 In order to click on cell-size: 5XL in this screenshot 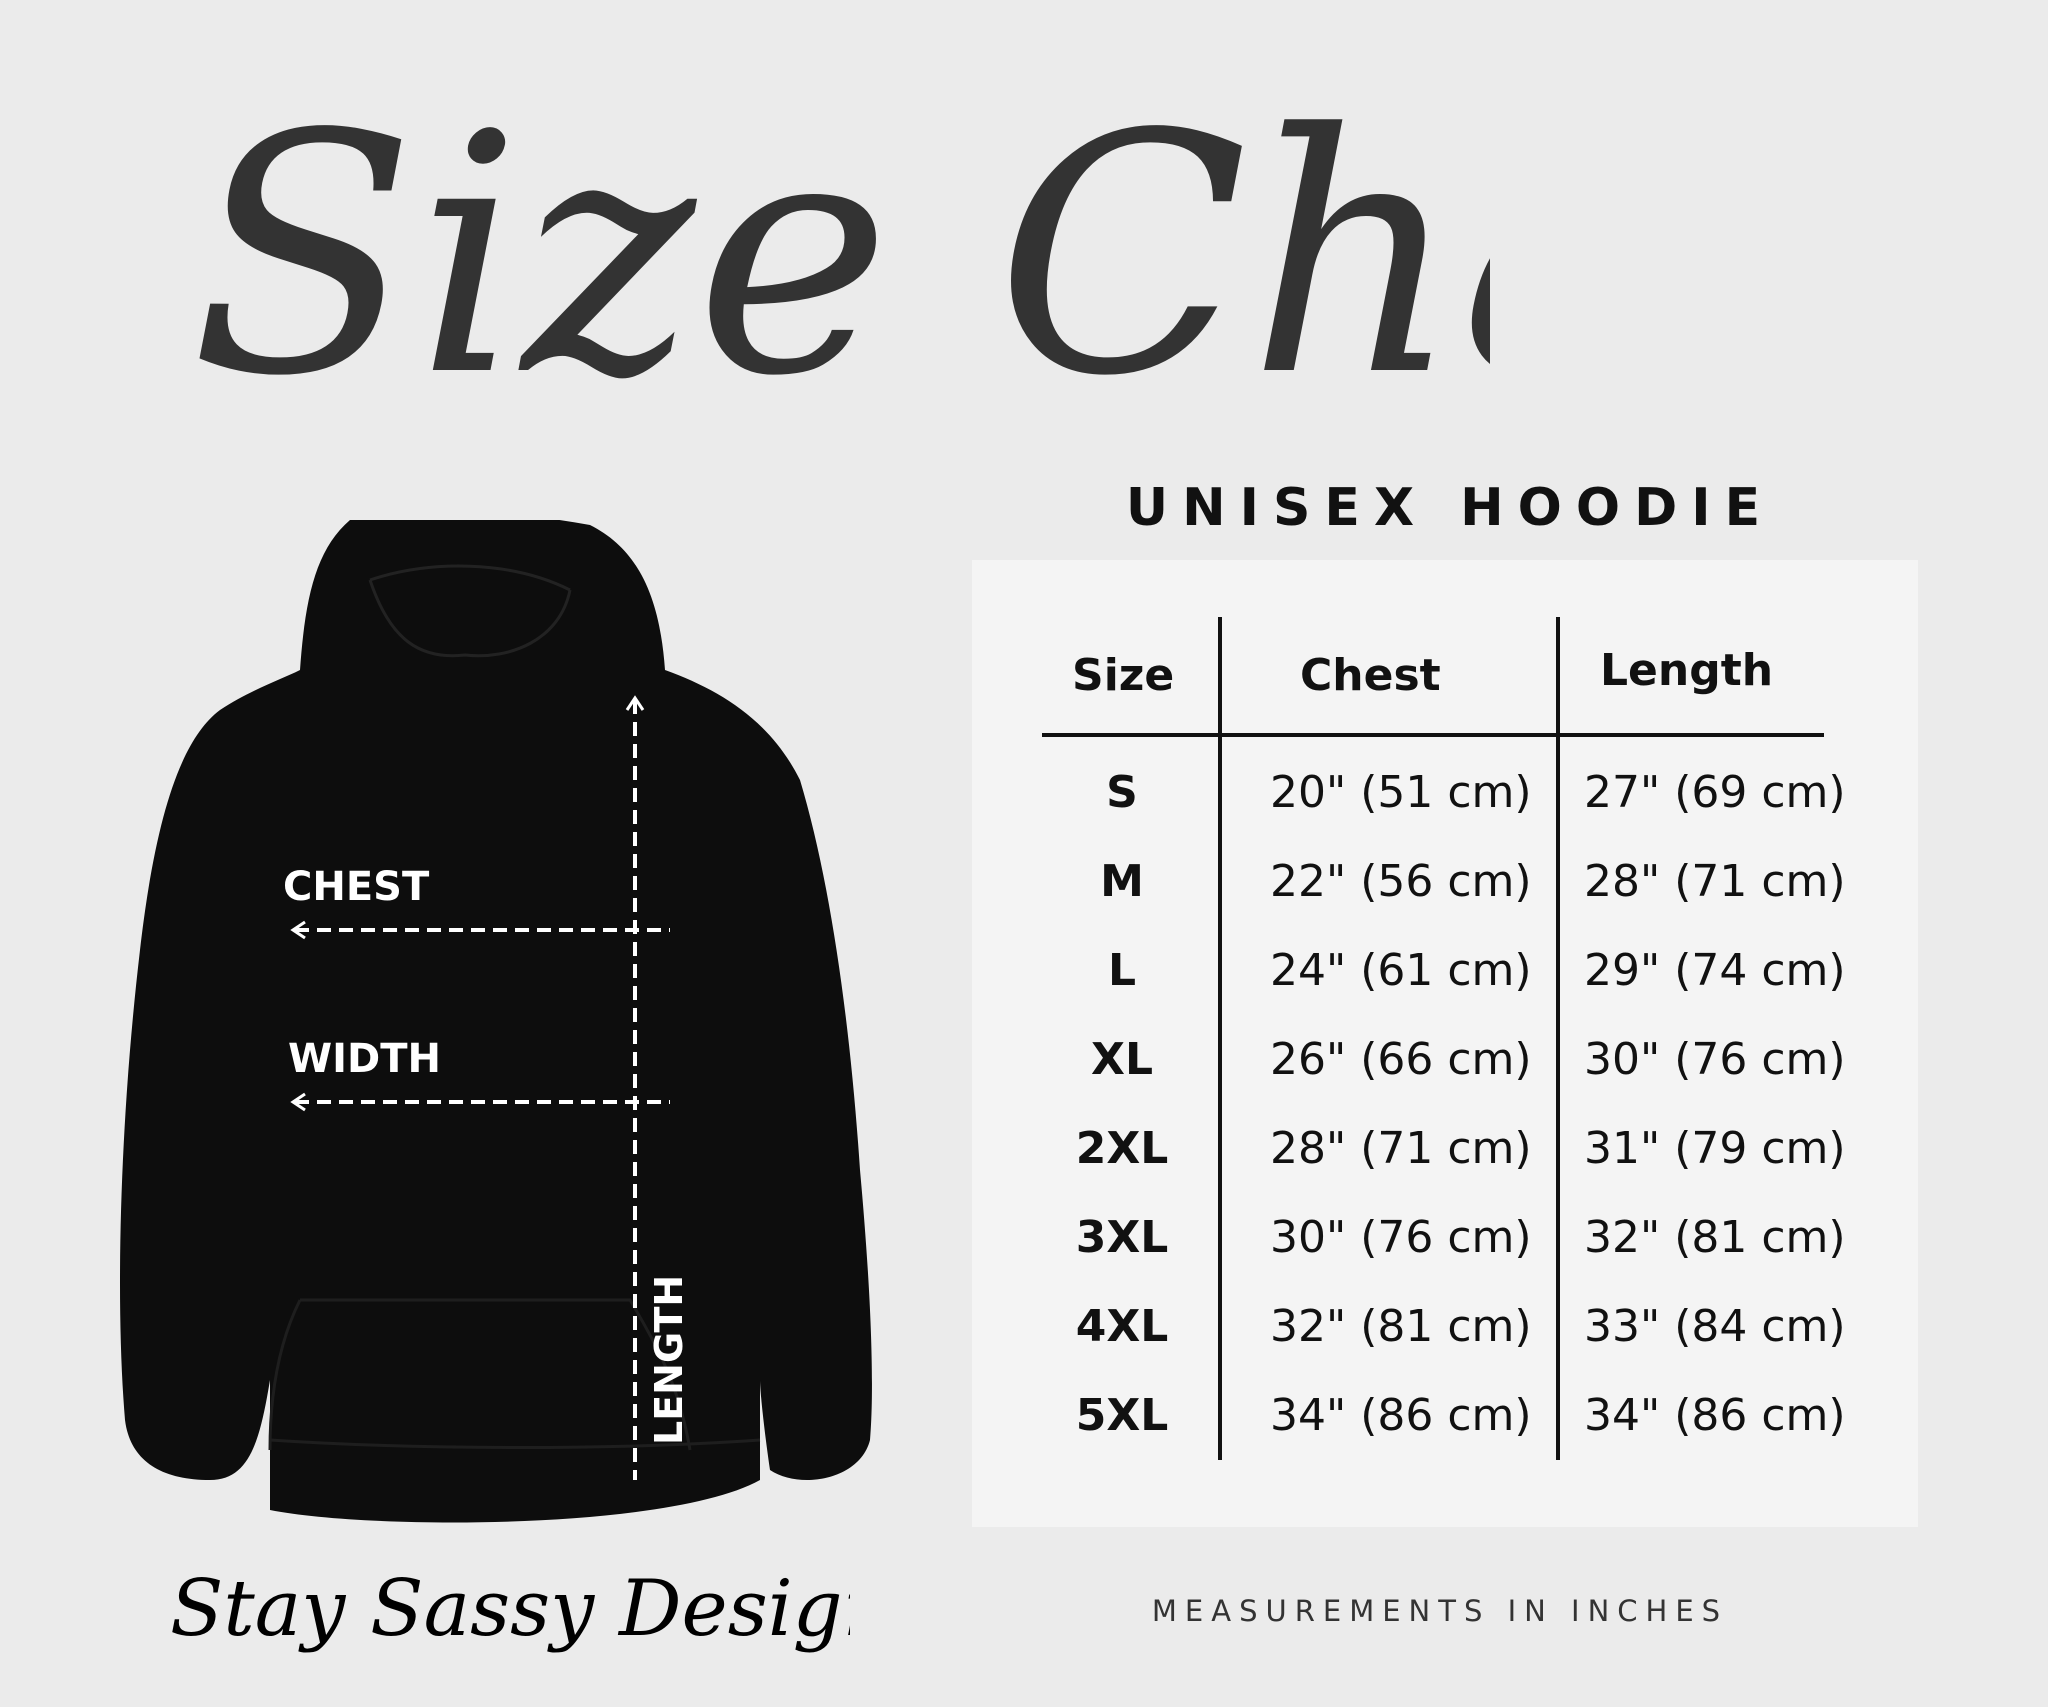, I will do `click(1122, 1415)`.